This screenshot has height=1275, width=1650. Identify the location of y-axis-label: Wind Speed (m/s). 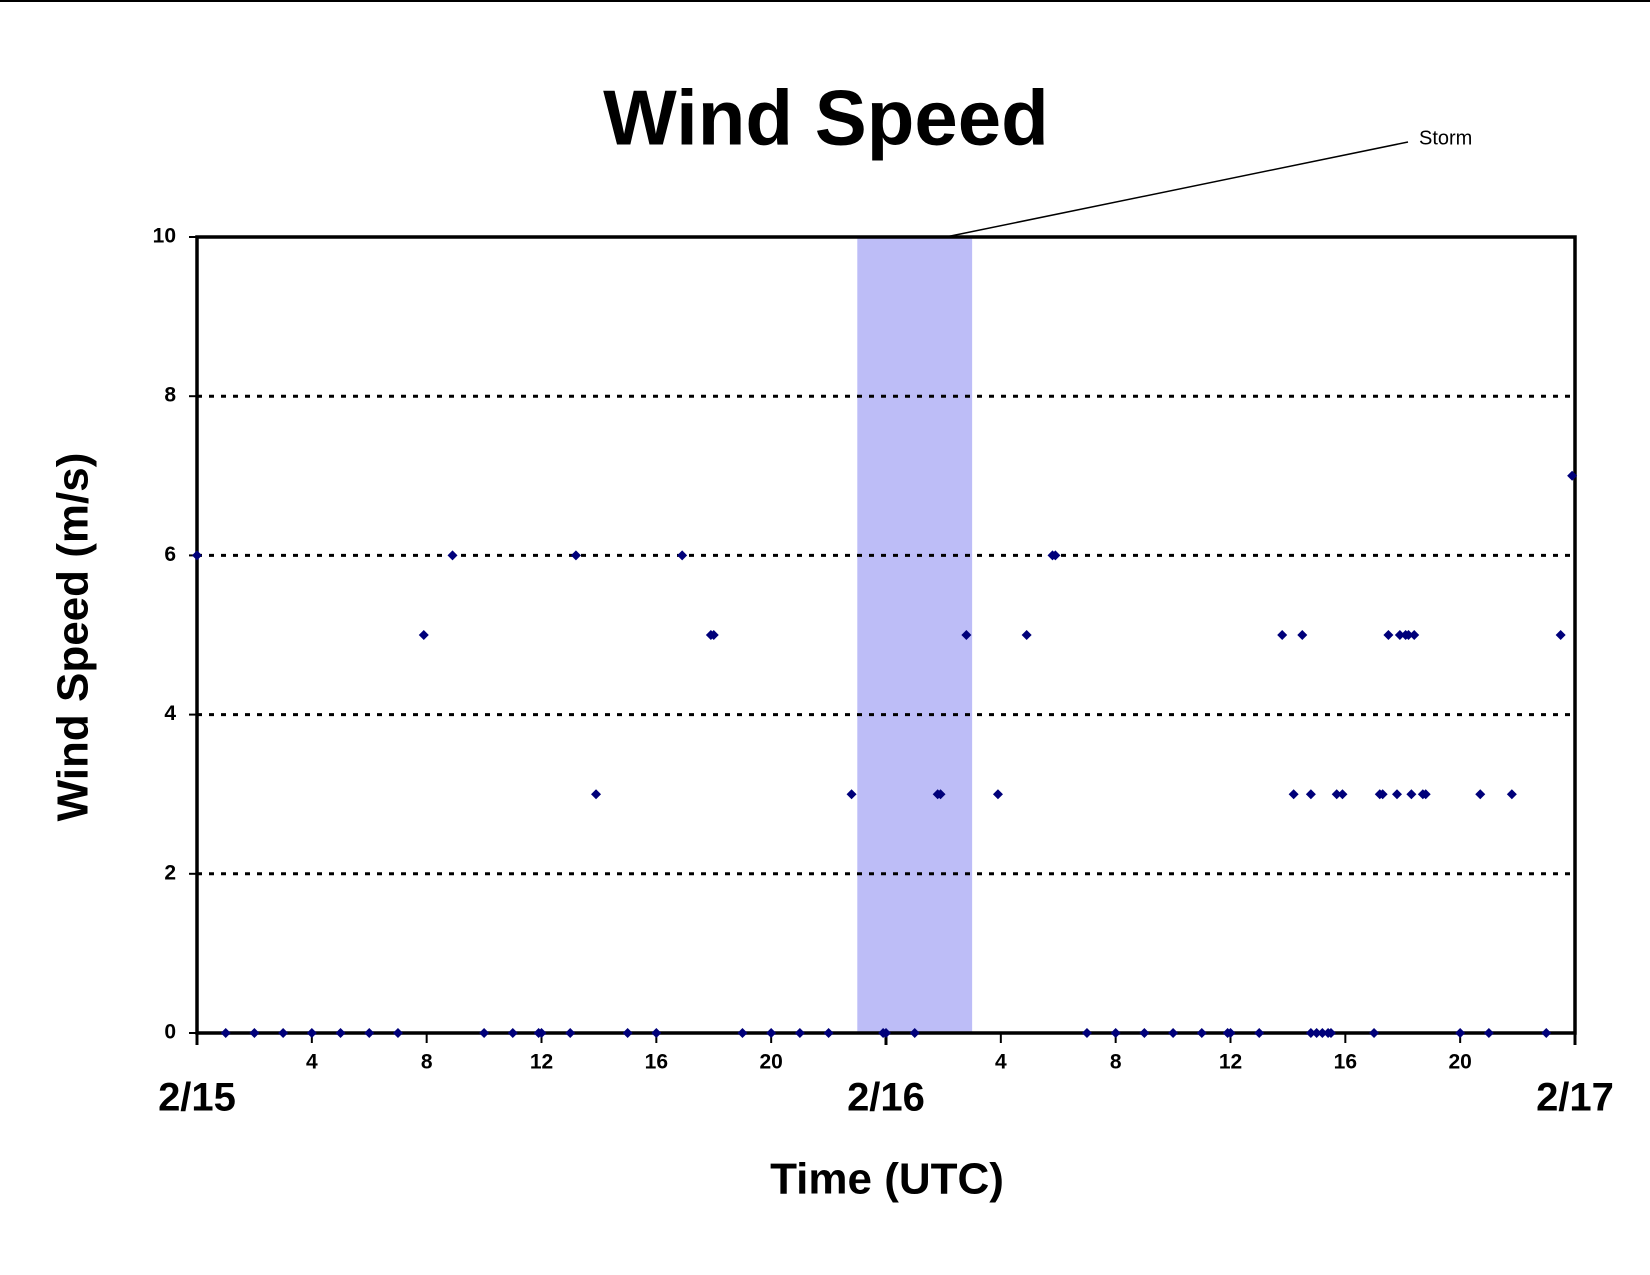
(73, 637).